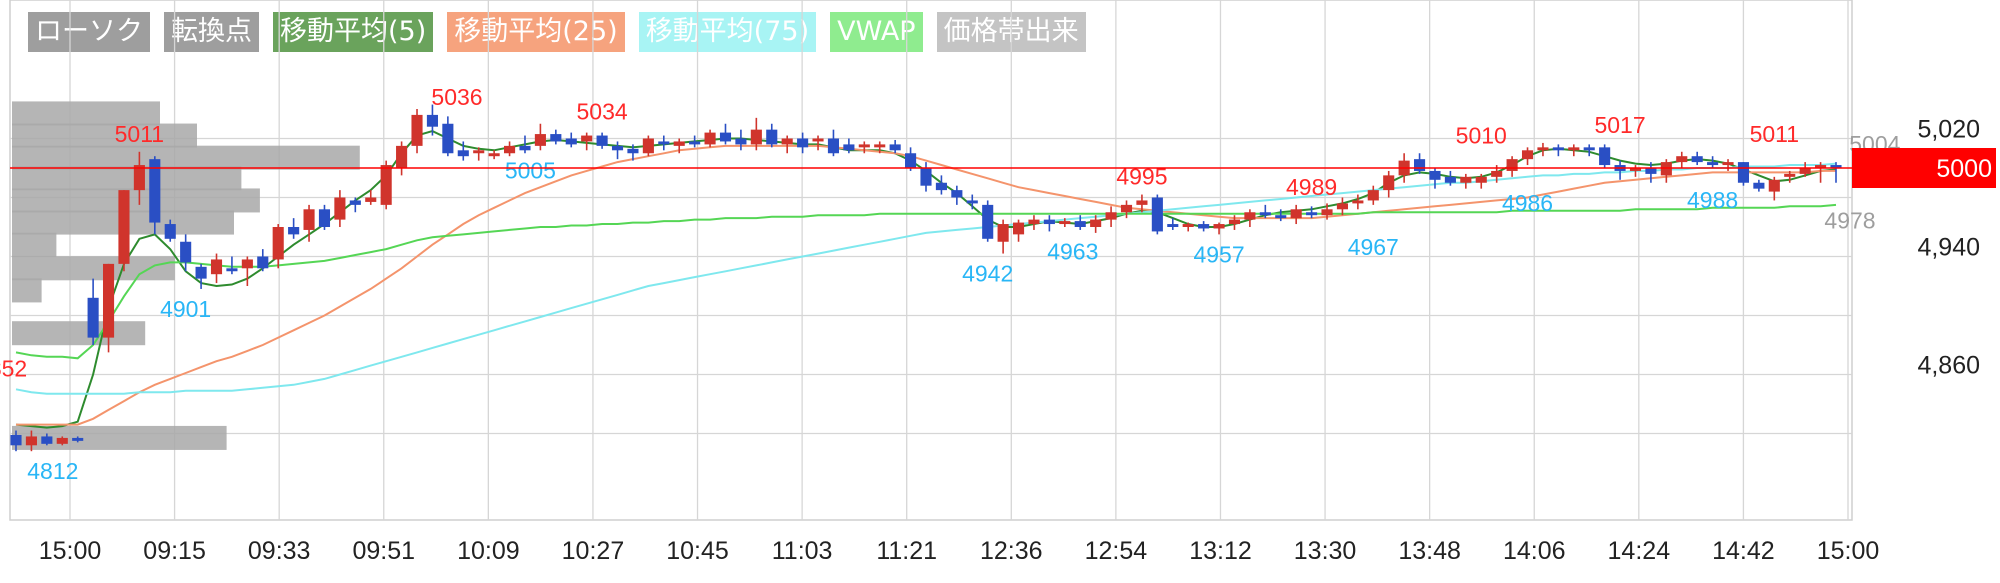 This screenshot has height=583, width=2000. I want to click on current-price-badge, so click(1924, 168).